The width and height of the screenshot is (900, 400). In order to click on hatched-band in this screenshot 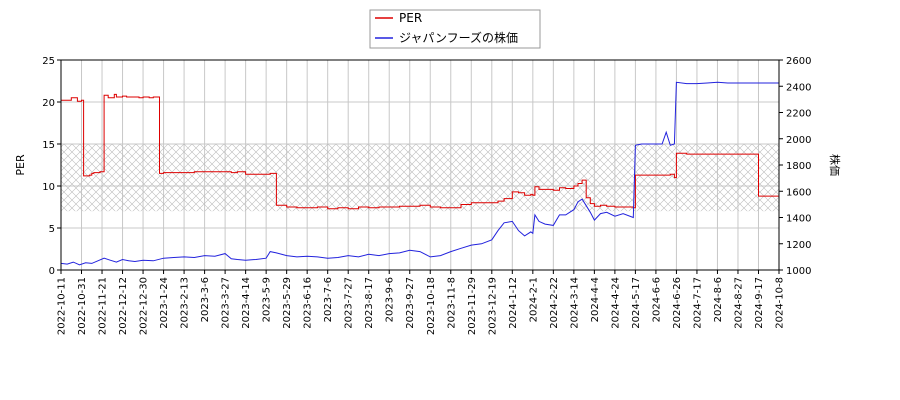, I will do `click(420, 178)`.